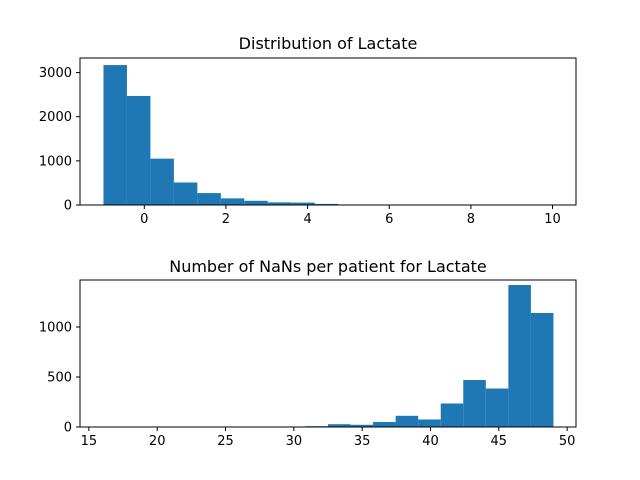 Image resolution: width=640 pixels, height=480 pixels. I want to click on y-tick-label: 3000, so click(55, 73).